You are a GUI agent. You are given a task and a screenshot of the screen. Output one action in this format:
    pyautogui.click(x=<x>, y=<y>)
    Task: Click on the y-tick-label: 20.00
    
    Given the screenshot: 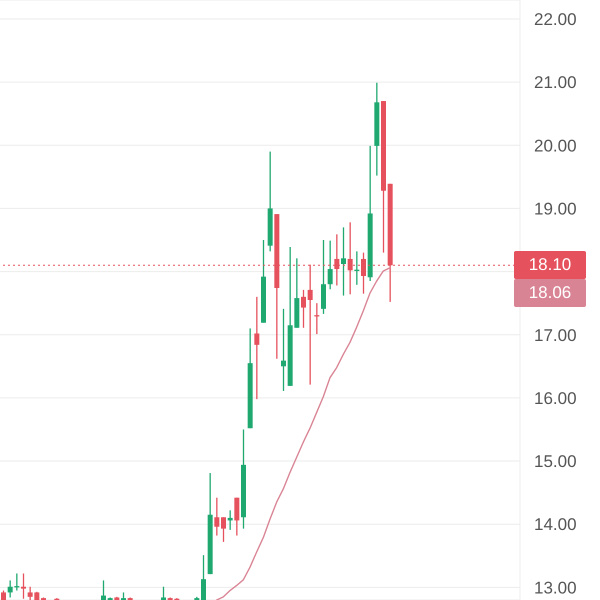 What is the action you would take?
    pyautogui.click(x=555, y=146)
    